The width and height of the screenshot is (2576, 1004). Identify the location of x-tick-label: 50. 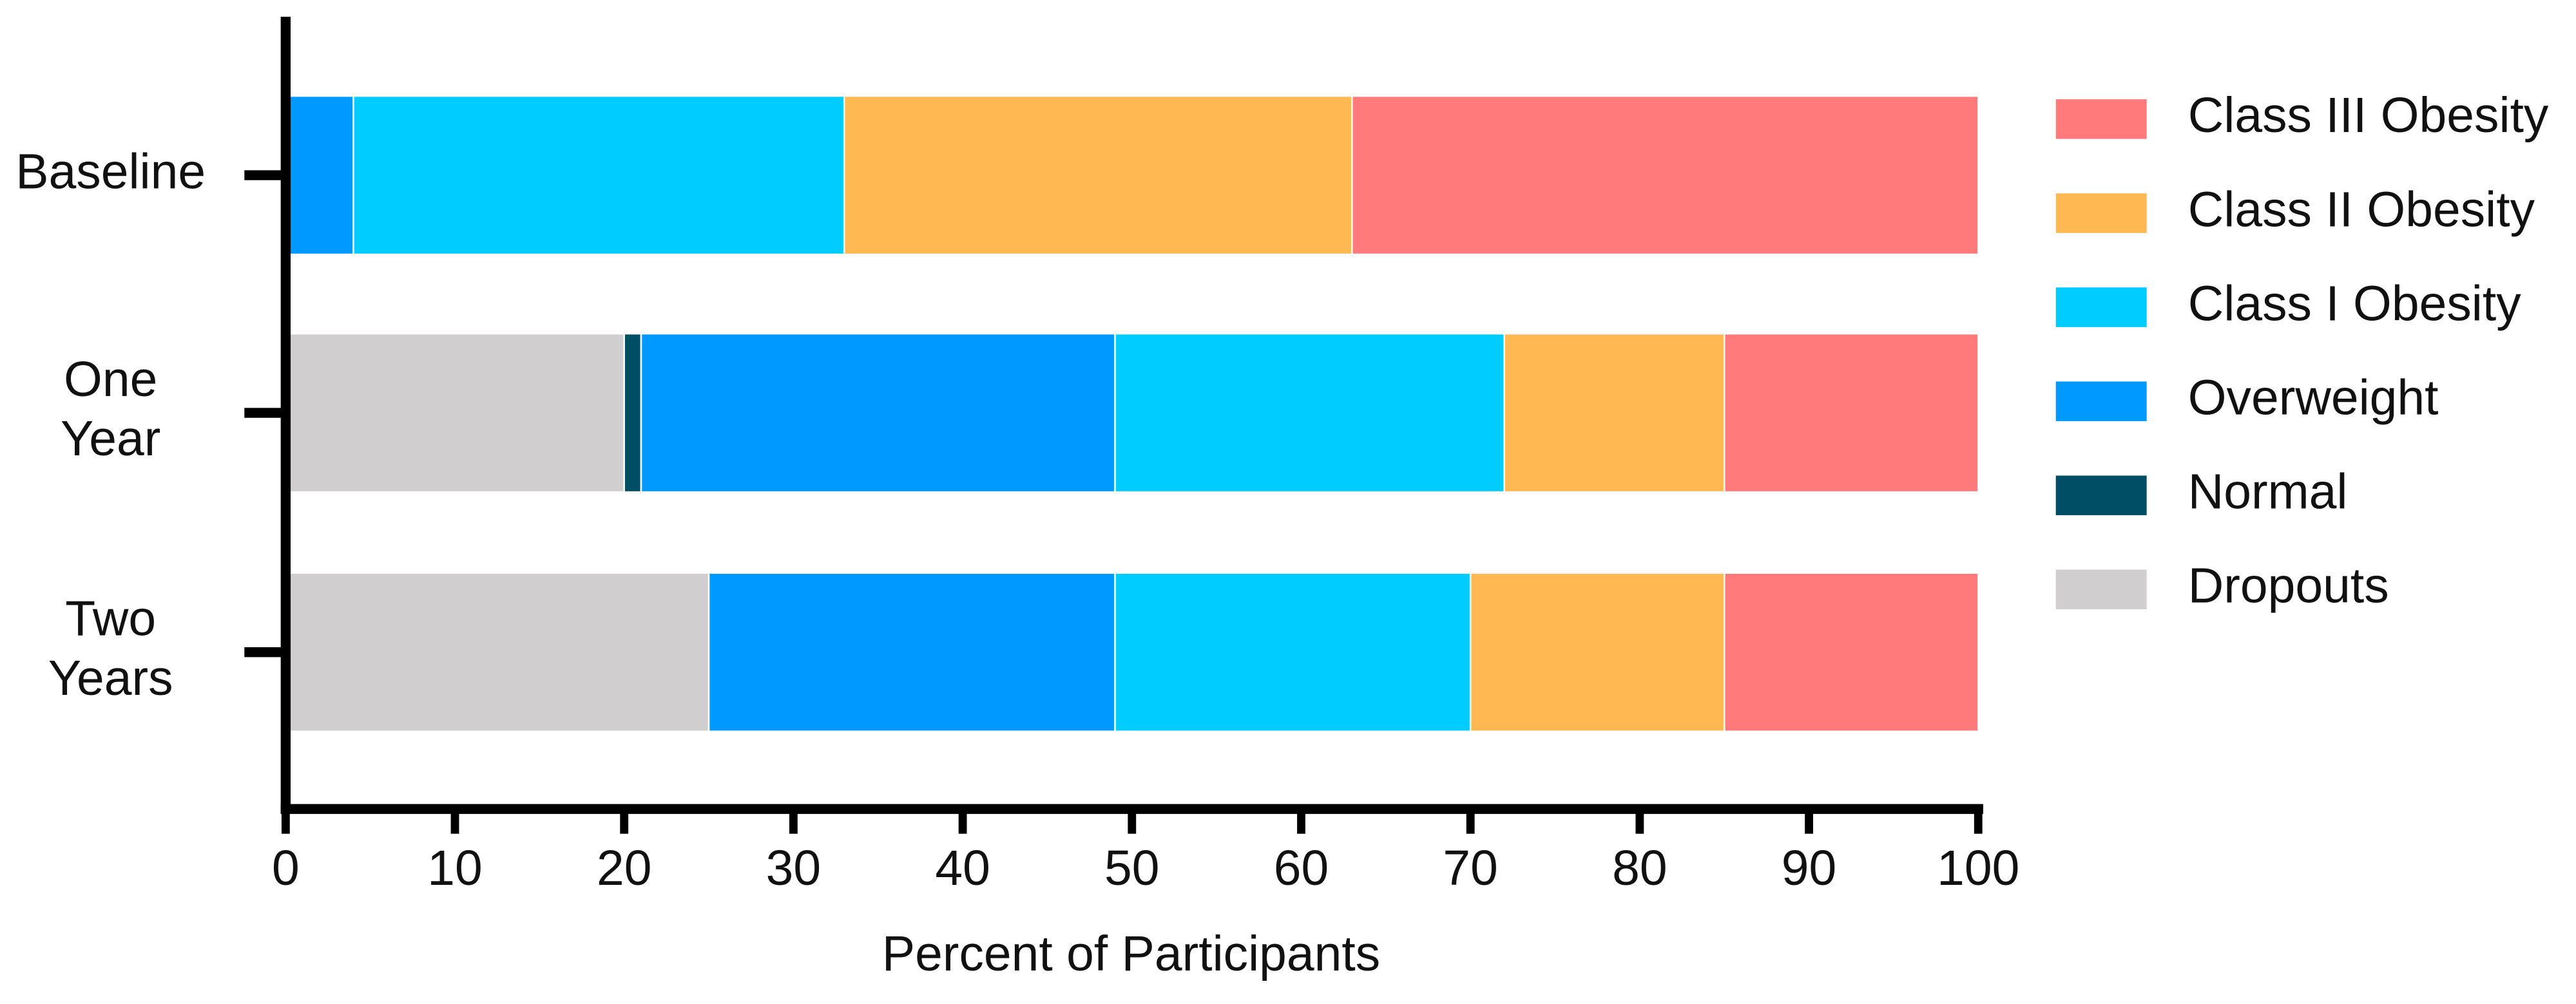
(1132, 868).